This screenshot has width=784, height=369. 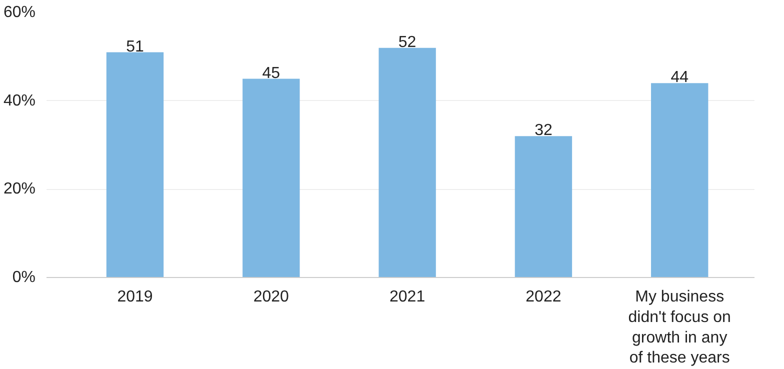 What do you see at coordinates (679, 77) in the screenshot?
I see `data-label: 44` at bounding box center [679, 77].